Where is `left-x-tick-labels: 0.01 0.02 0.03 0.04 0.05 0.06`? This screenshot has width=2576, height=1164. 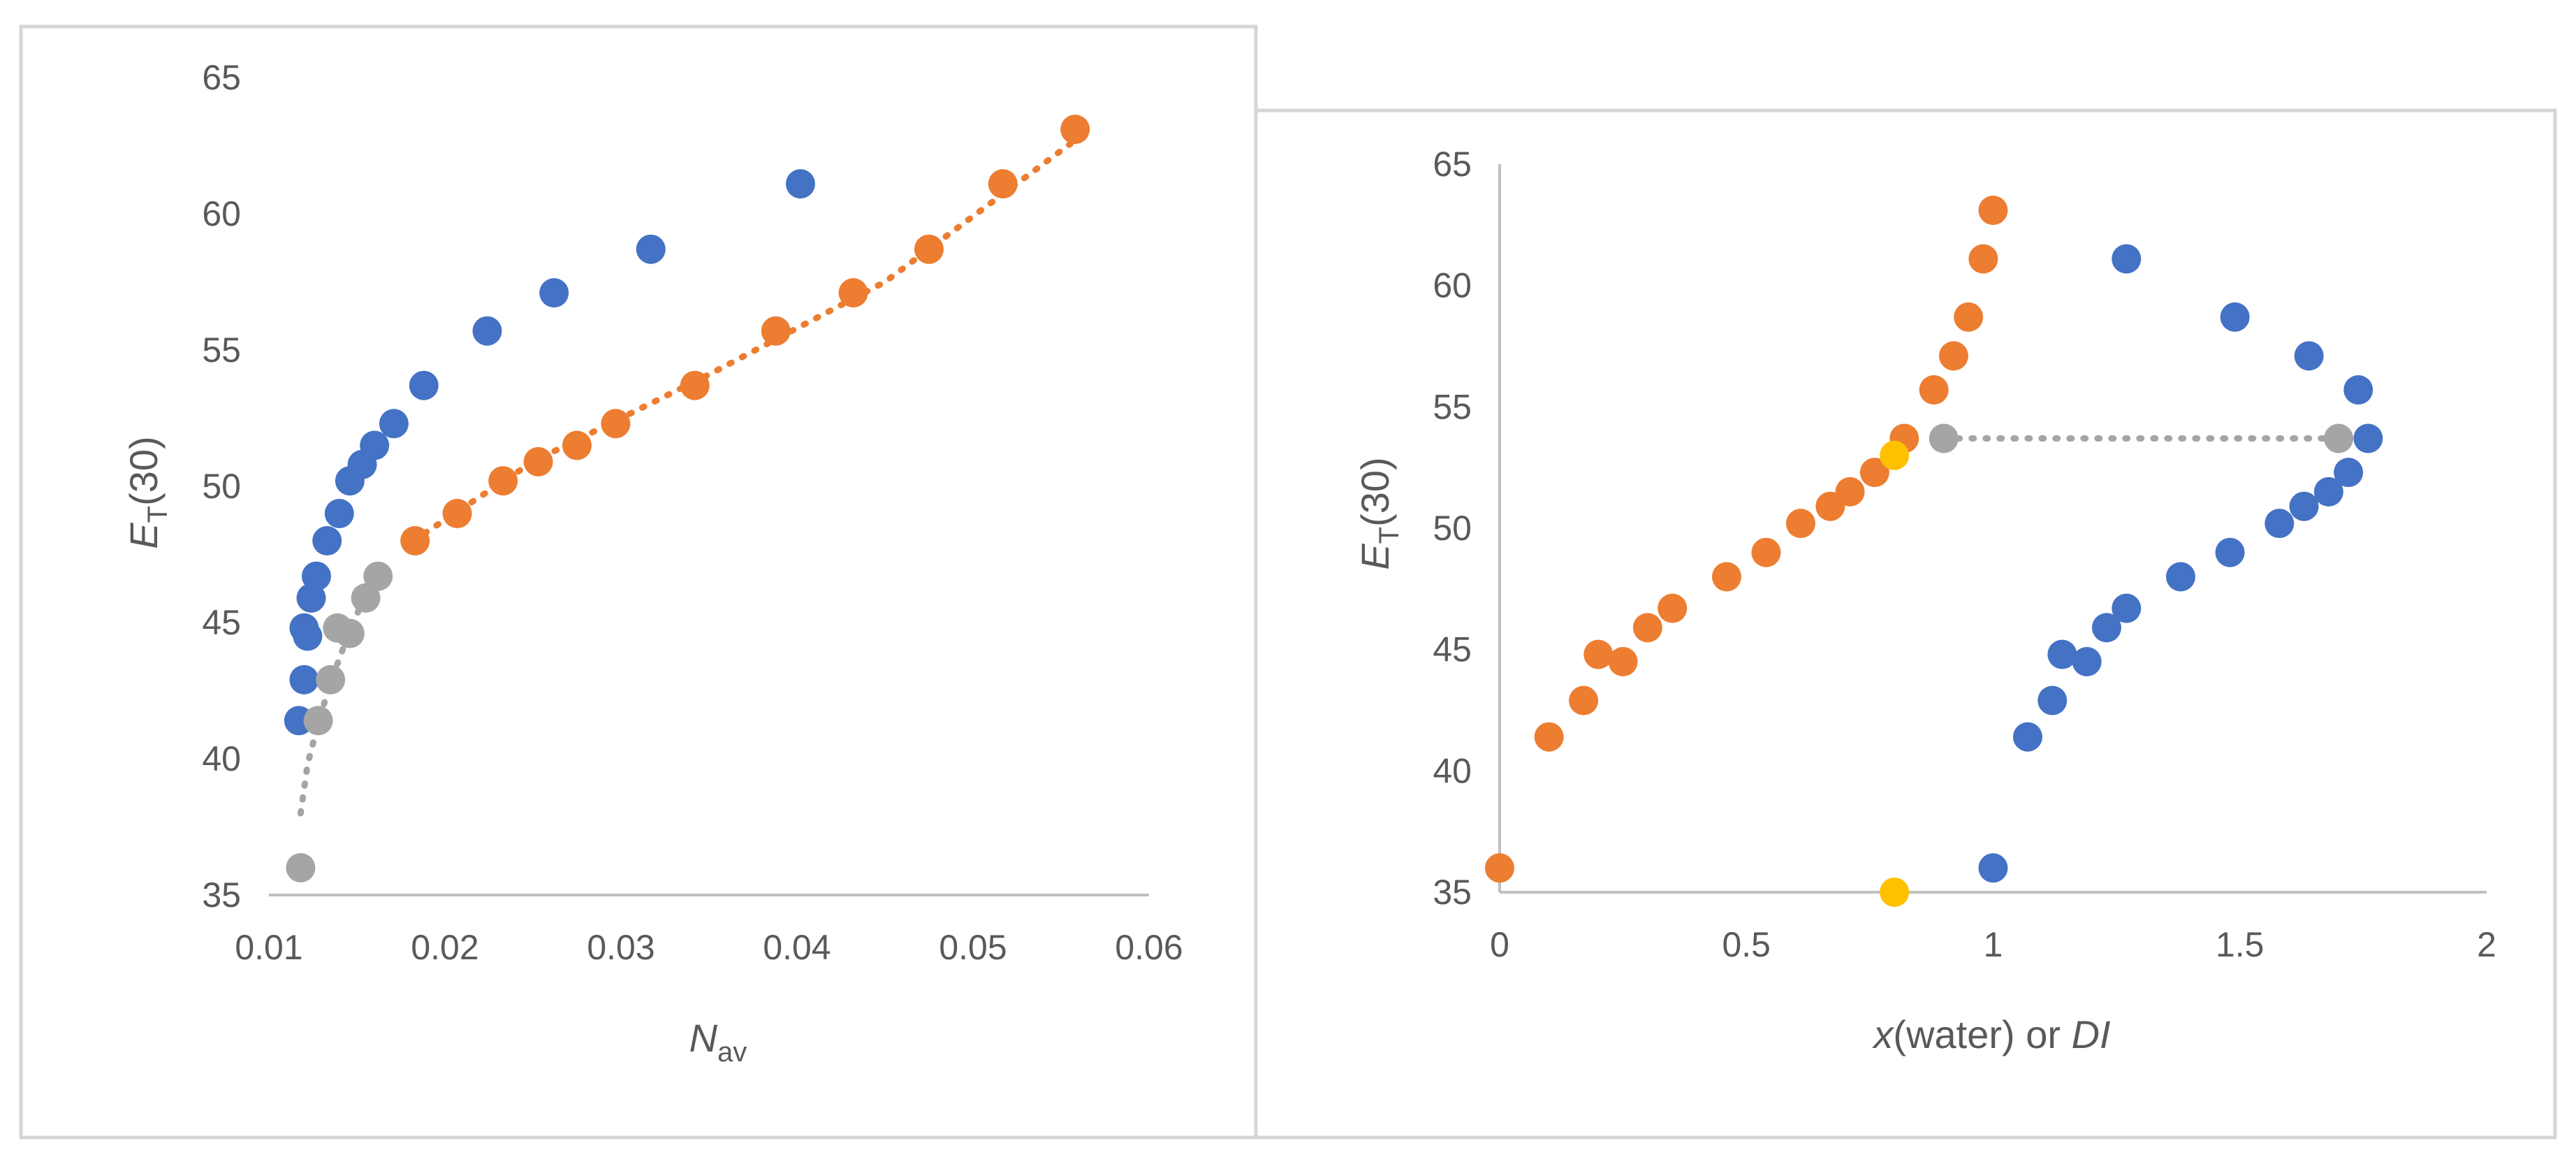 left-x-tick-labels: 0.01 0.02 0.03 0.04 0.05 0.06 is located at coordinates (709, 947).